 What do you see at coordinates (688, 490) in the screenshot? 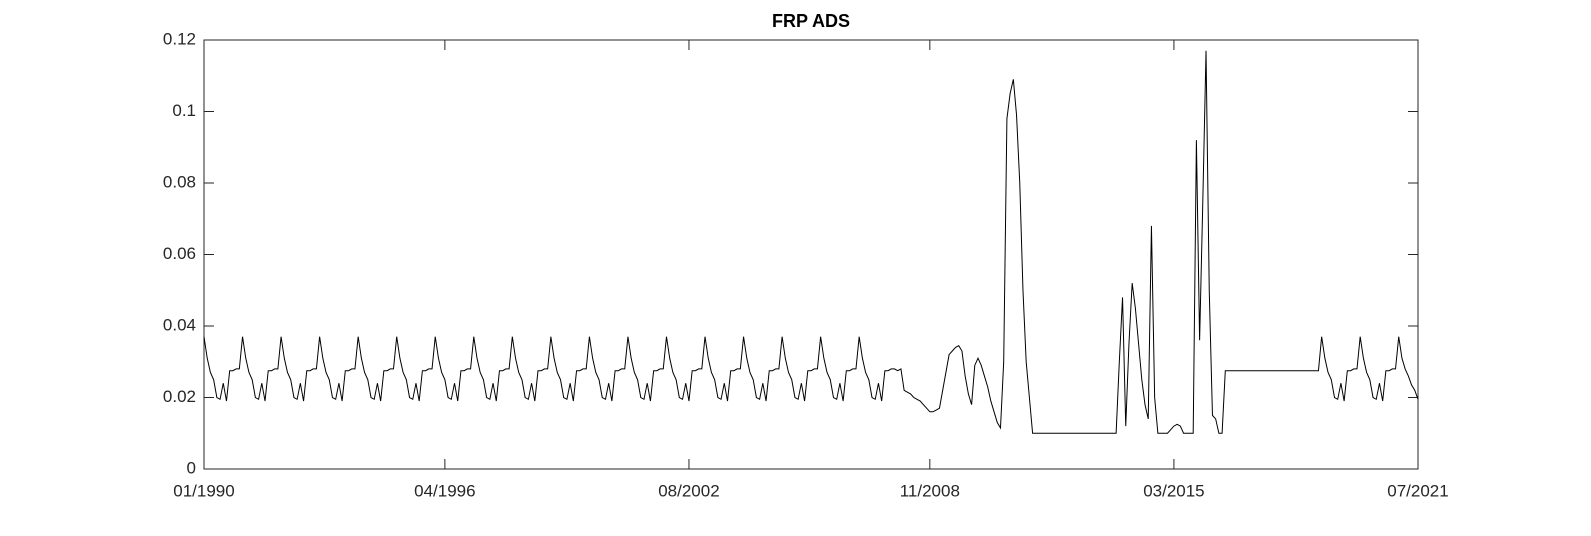
I see `x-tick-label: 08/2002` at bounding box center [688, 490].